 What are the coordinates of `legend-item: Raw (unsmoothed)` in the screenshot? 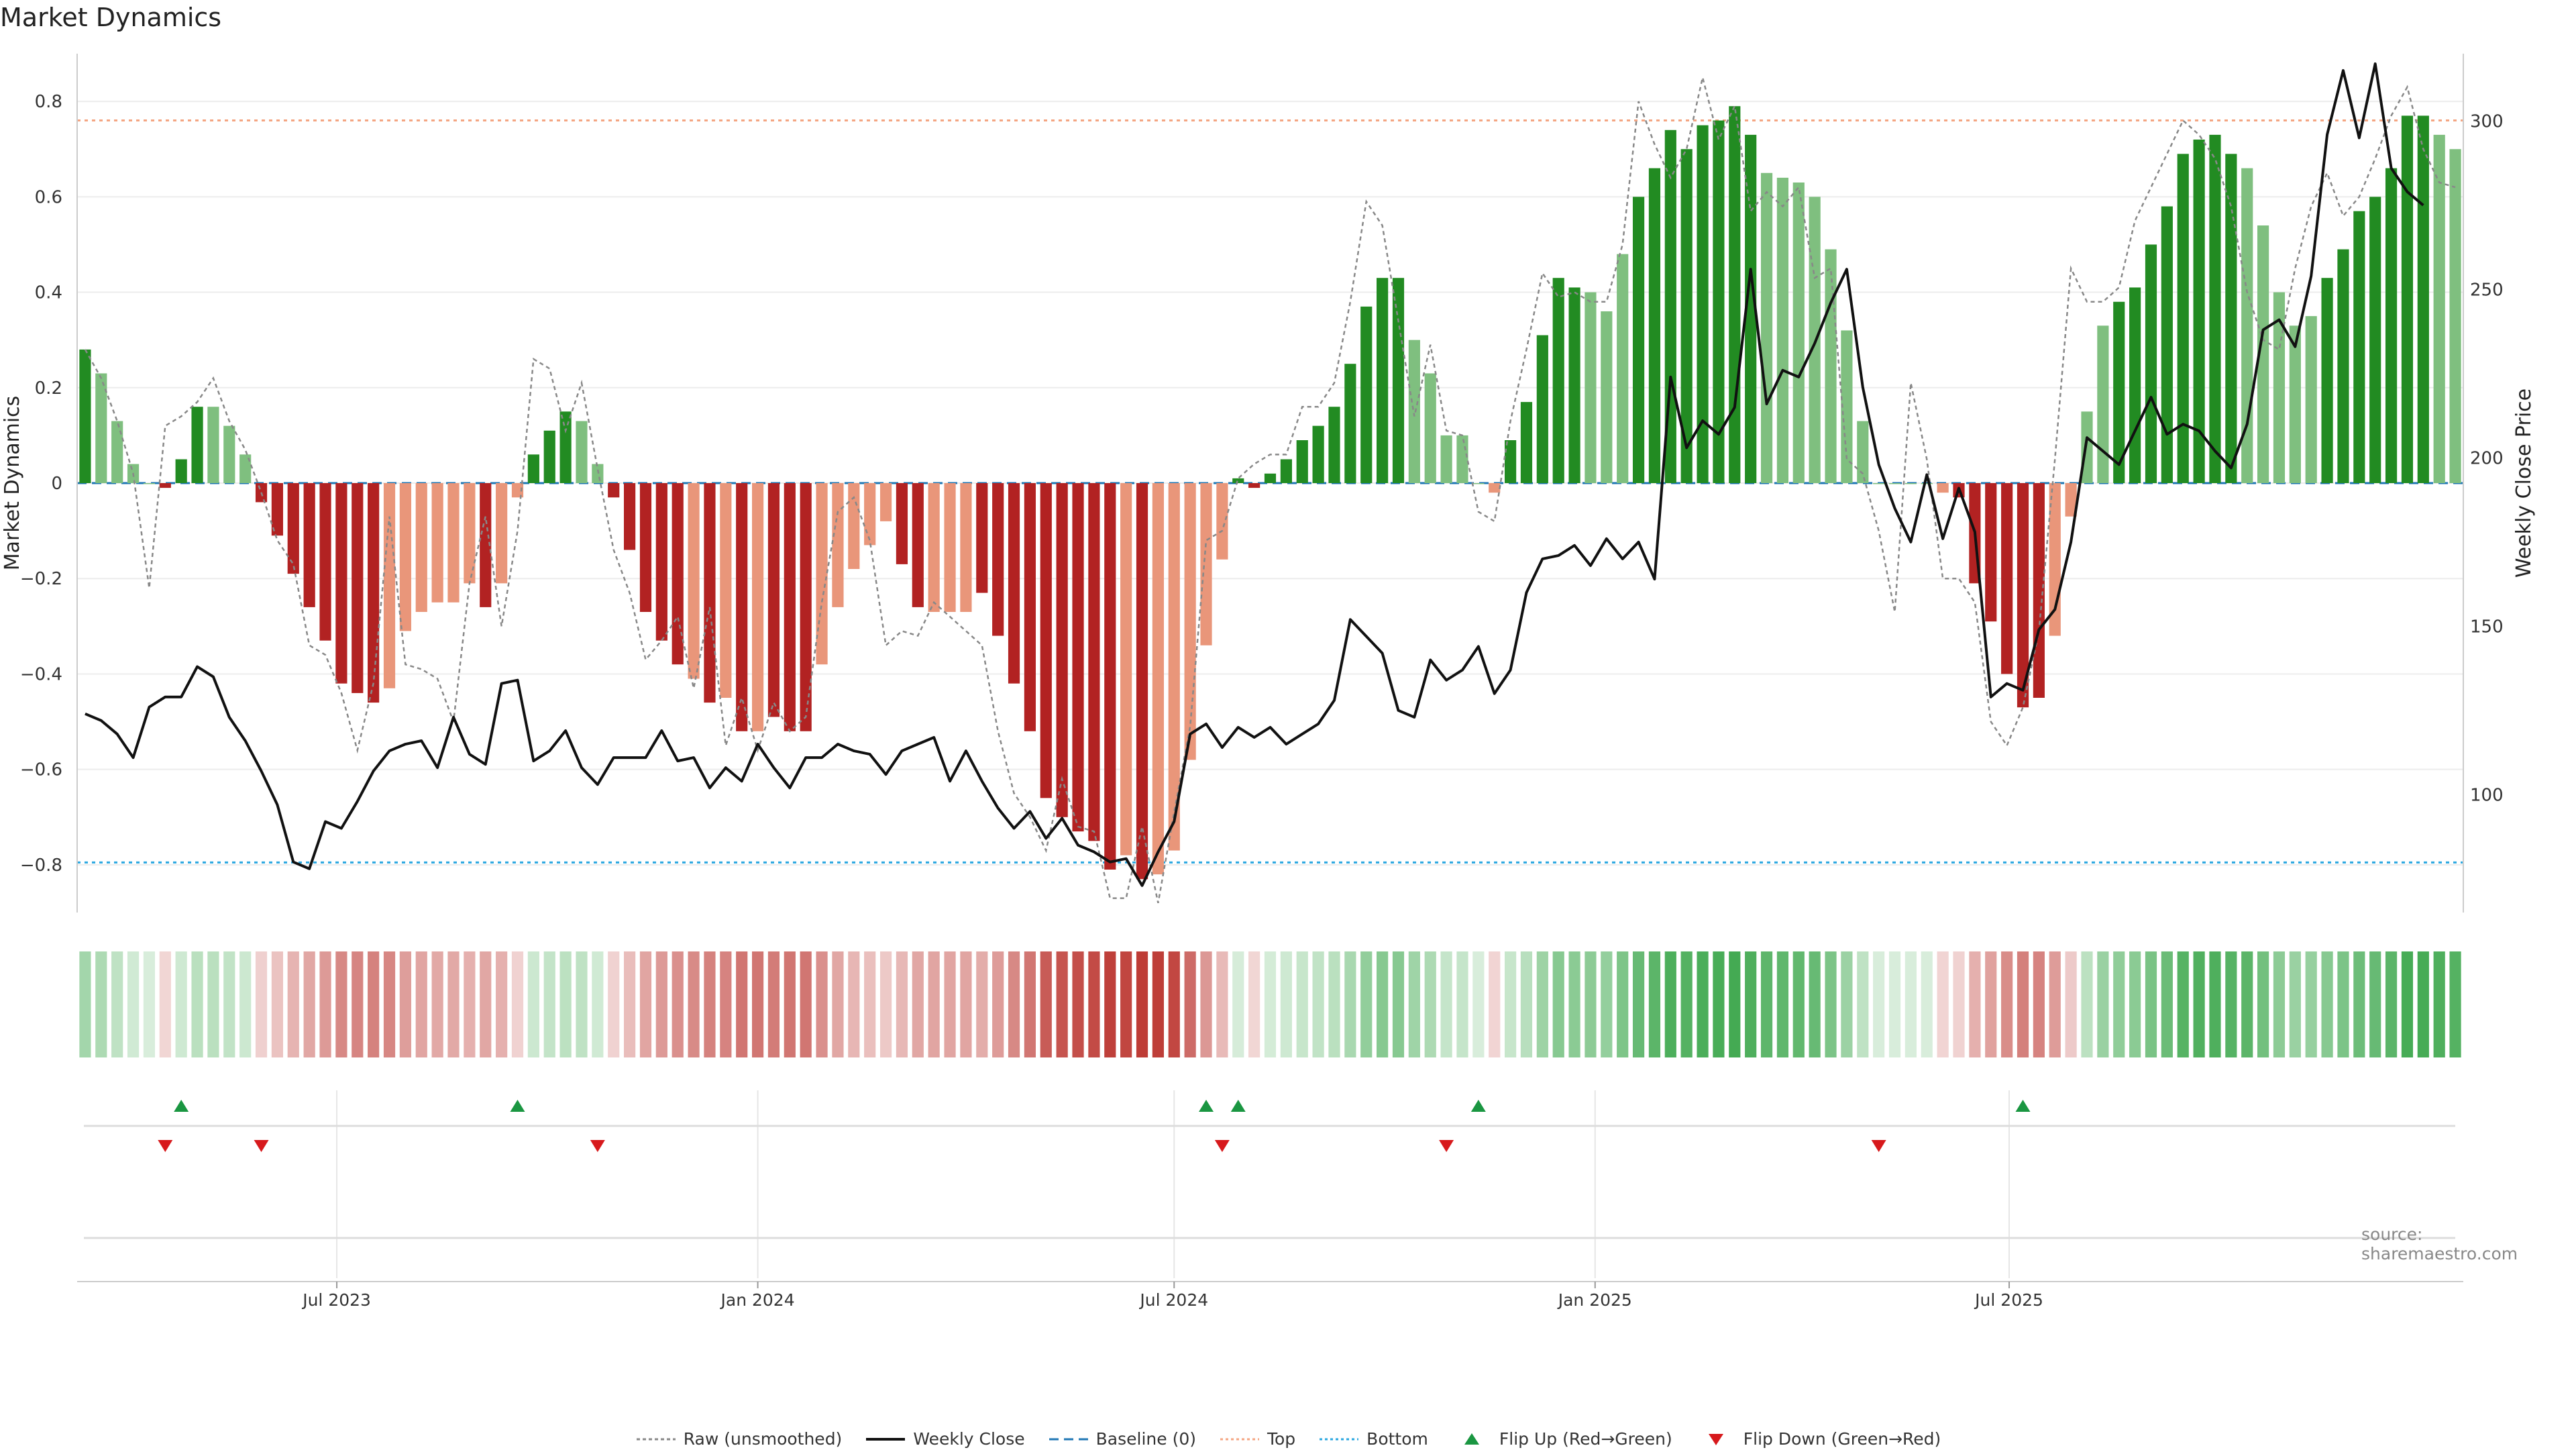 It's located at (739, 1439).